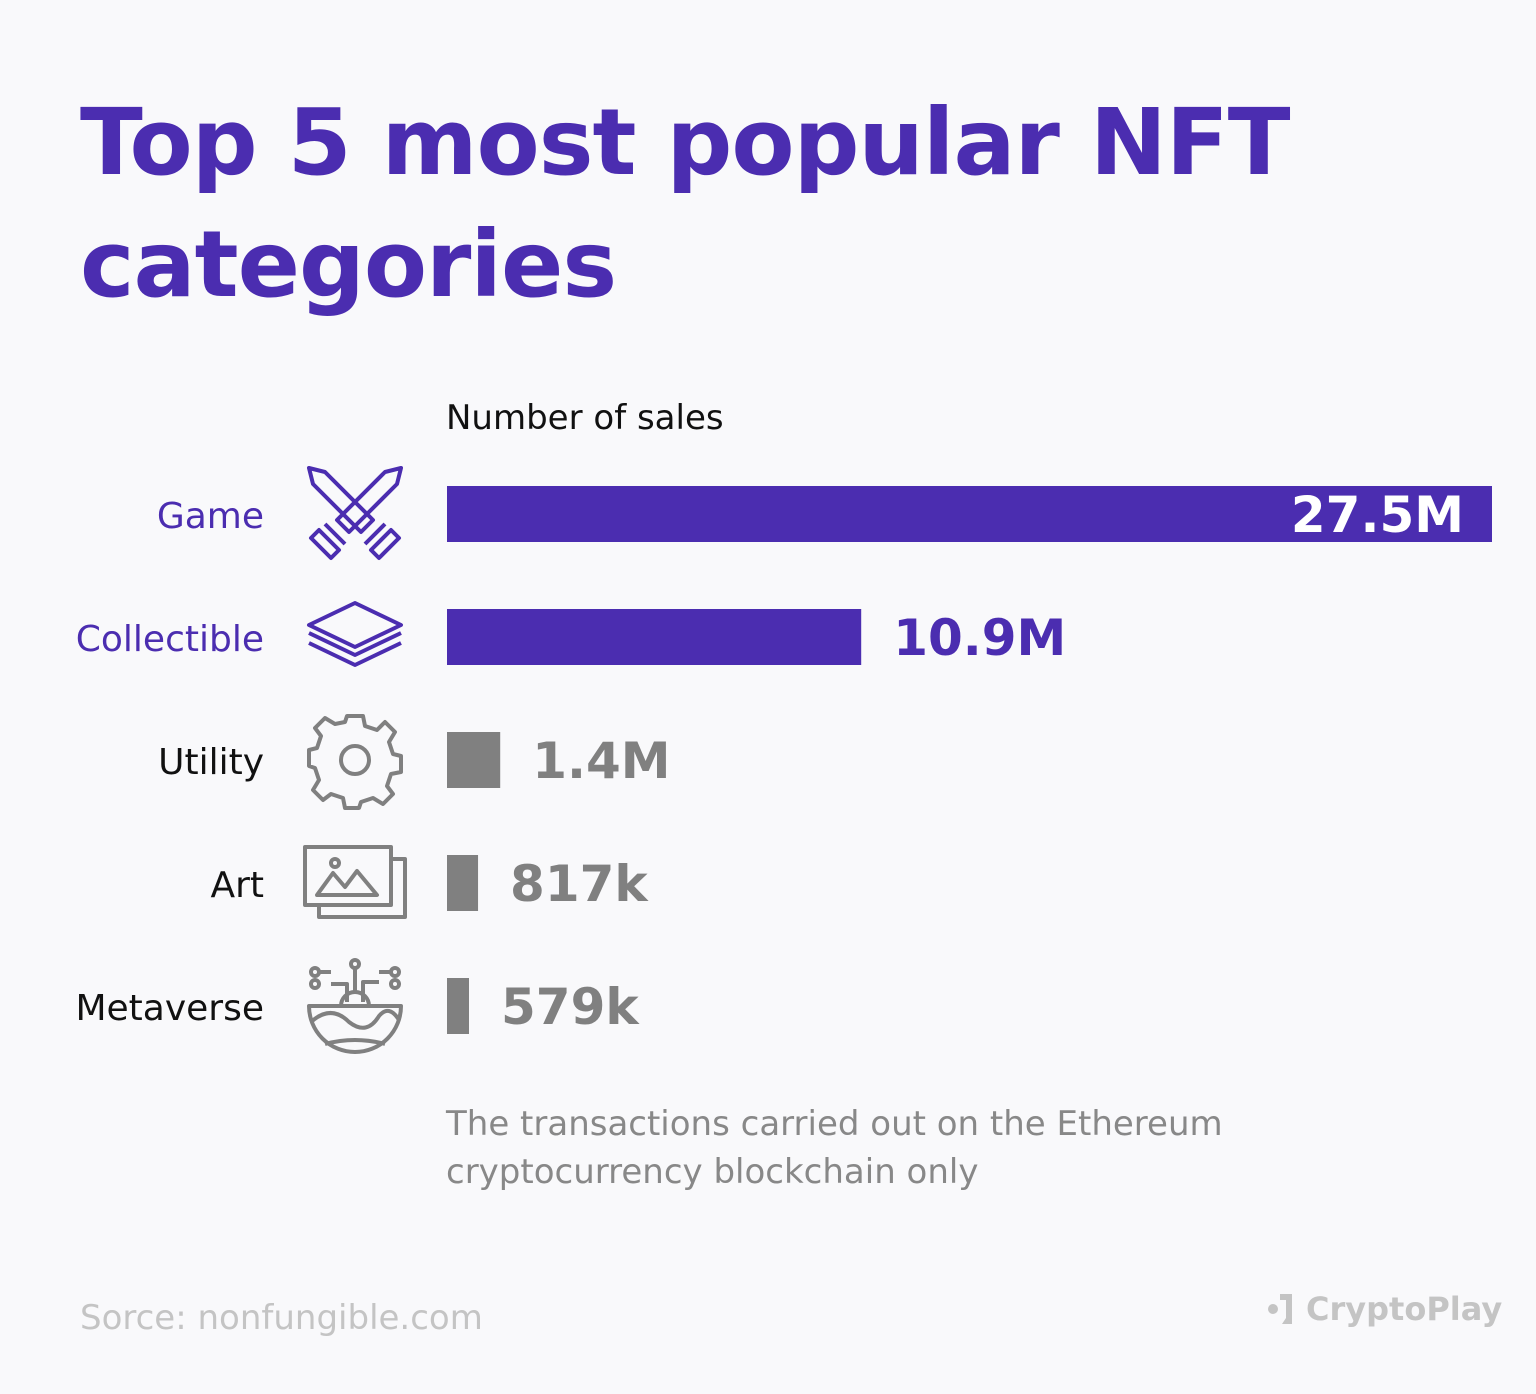  I want to click on data-label: 10.9M, so click(979, 638).